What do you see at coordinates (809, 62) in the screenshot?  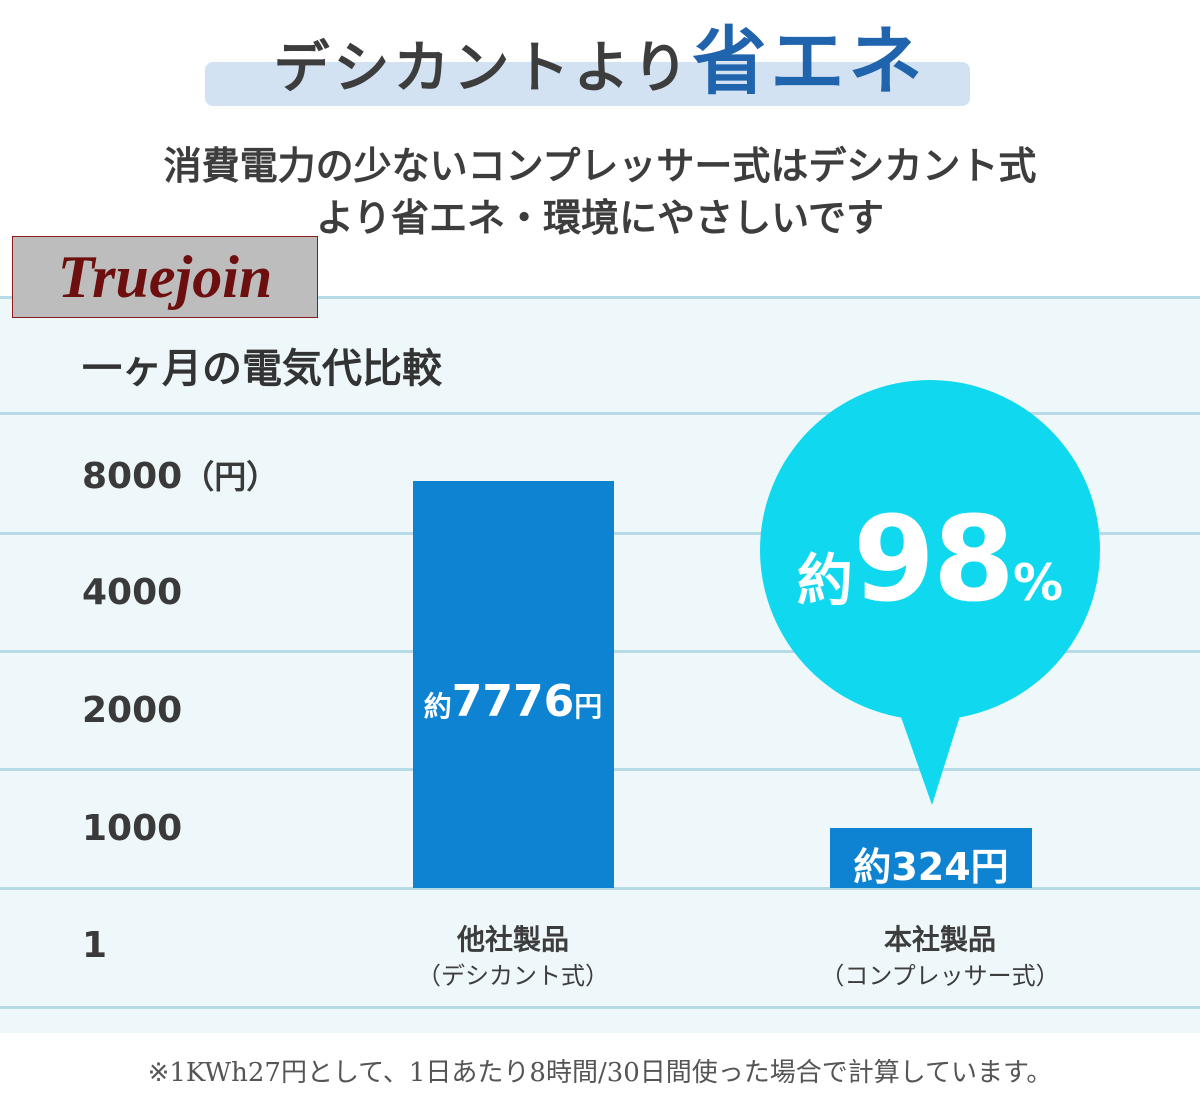 I see `title-accent: 省エネ` at bounding box center [809, 62].